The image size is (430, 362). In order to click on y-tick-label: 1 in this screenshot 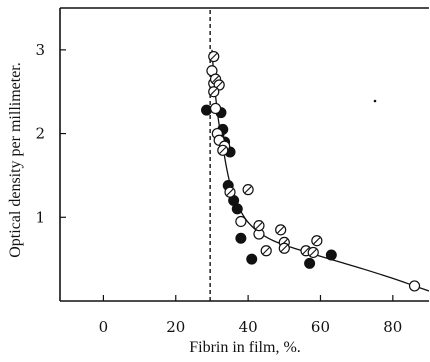, I will do `click(40, 217)`.